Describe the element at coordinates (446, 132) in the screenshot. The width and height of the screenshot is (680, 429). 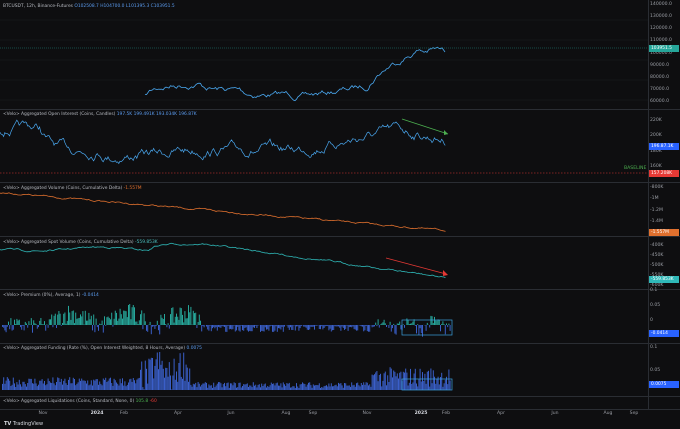
I see `arrowhead-green` at that location.